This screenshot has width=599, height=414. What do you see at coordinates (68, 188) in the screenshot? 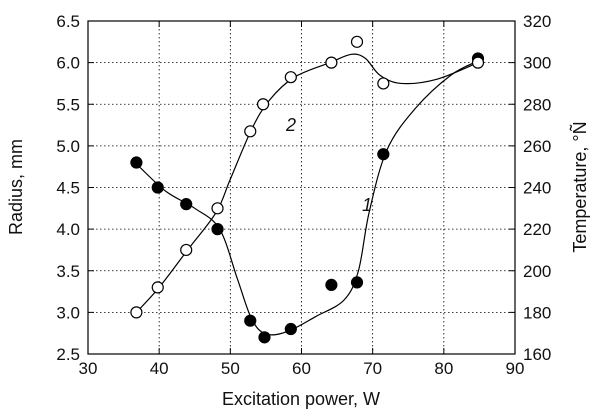
I see `y-left-tick-label: 4.5` at bounding box center [68, 188].